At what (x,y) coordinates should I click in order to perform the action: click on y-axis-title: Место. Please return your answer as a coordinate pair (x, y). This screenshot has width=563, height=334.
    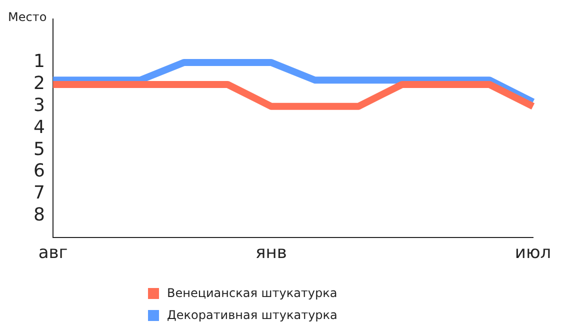
    Looking at the image, I should click on (27, 17).